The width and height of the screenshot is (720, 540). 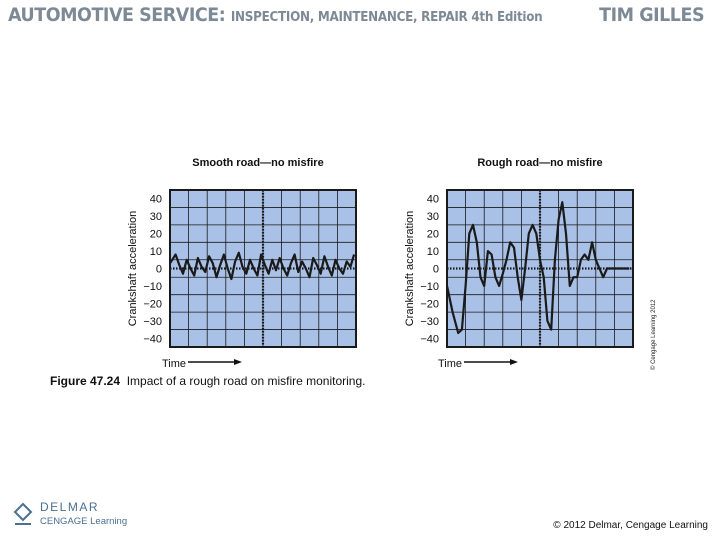 What do you see at coordinates (152, 322) in the screenshot?
I see `chart1-ytick-label: −30` at bounding box center [152, 322].